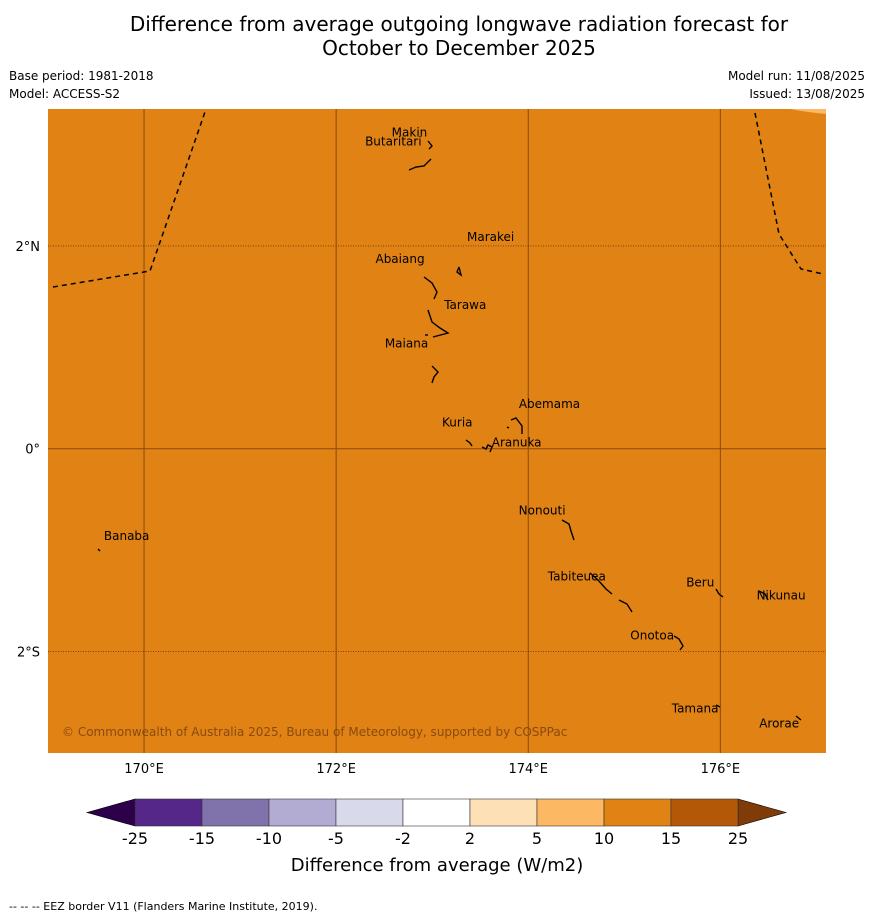 Image resolution: width=873 pixels, height=919 pixels. I want to click on colorbar-tick-label: 10, so click(604, 838).